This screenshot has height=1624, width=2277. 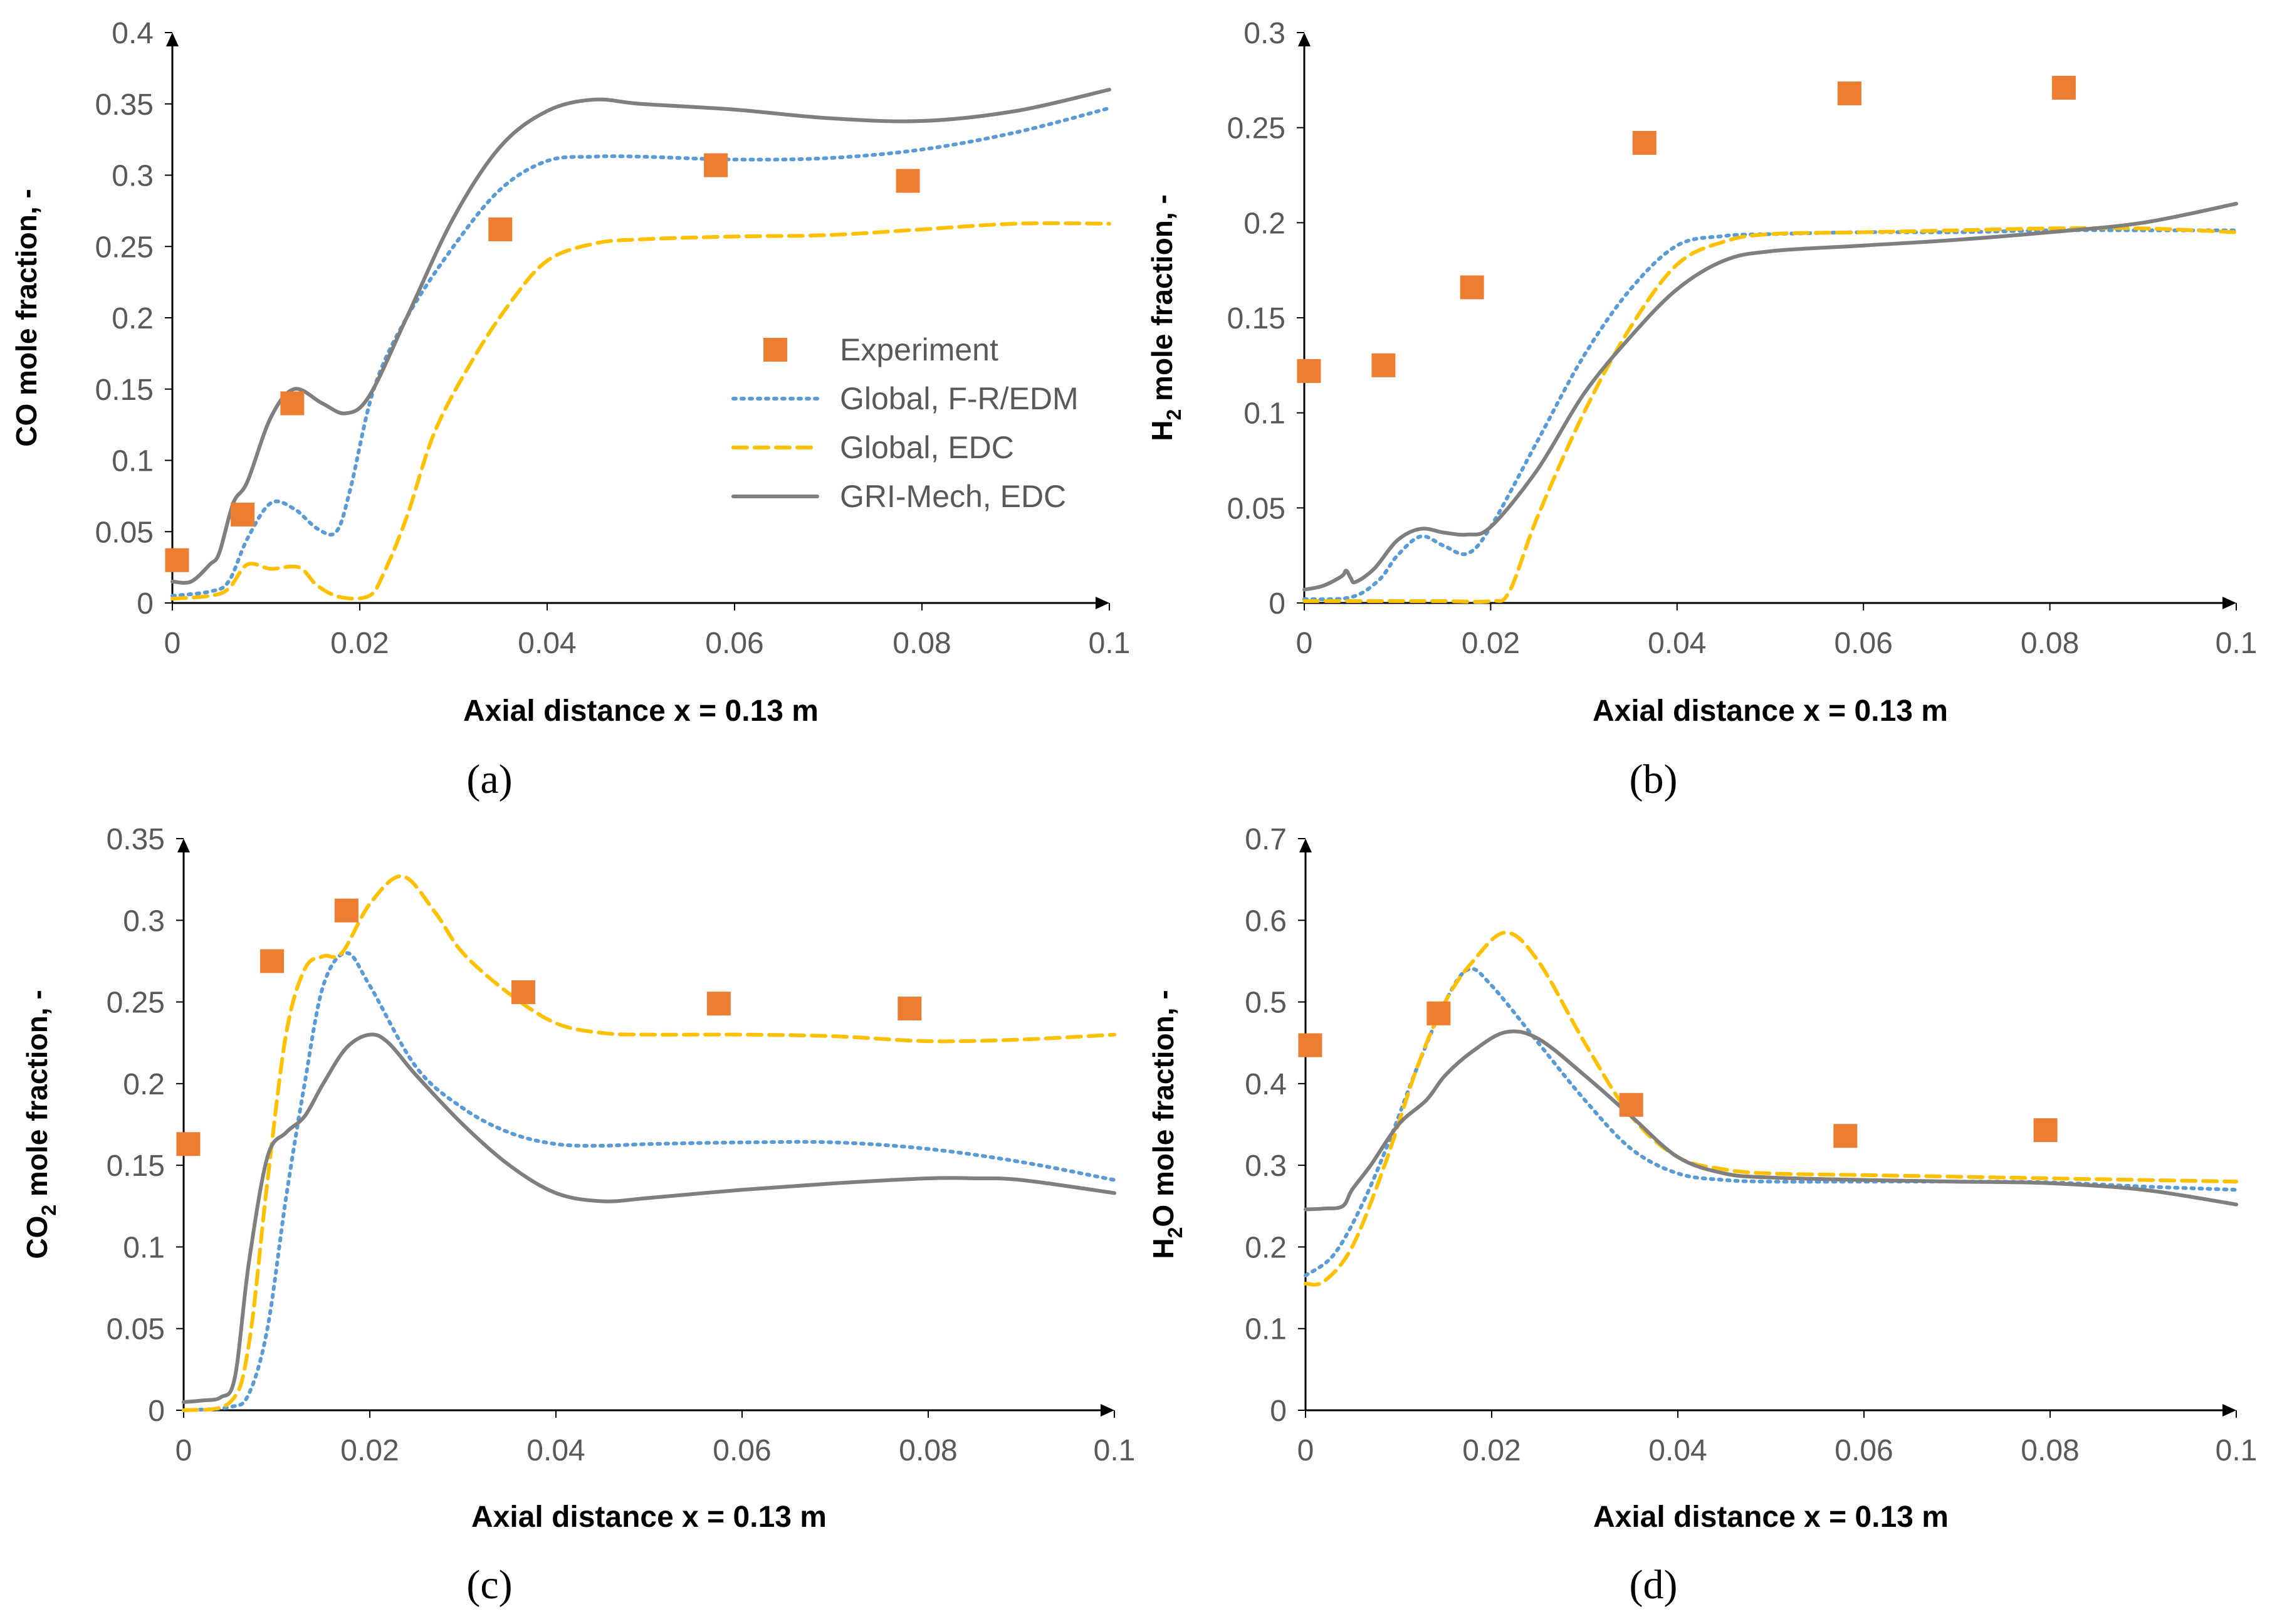 I want to click on panel-caption: (c), so click(x=489, y=1585).